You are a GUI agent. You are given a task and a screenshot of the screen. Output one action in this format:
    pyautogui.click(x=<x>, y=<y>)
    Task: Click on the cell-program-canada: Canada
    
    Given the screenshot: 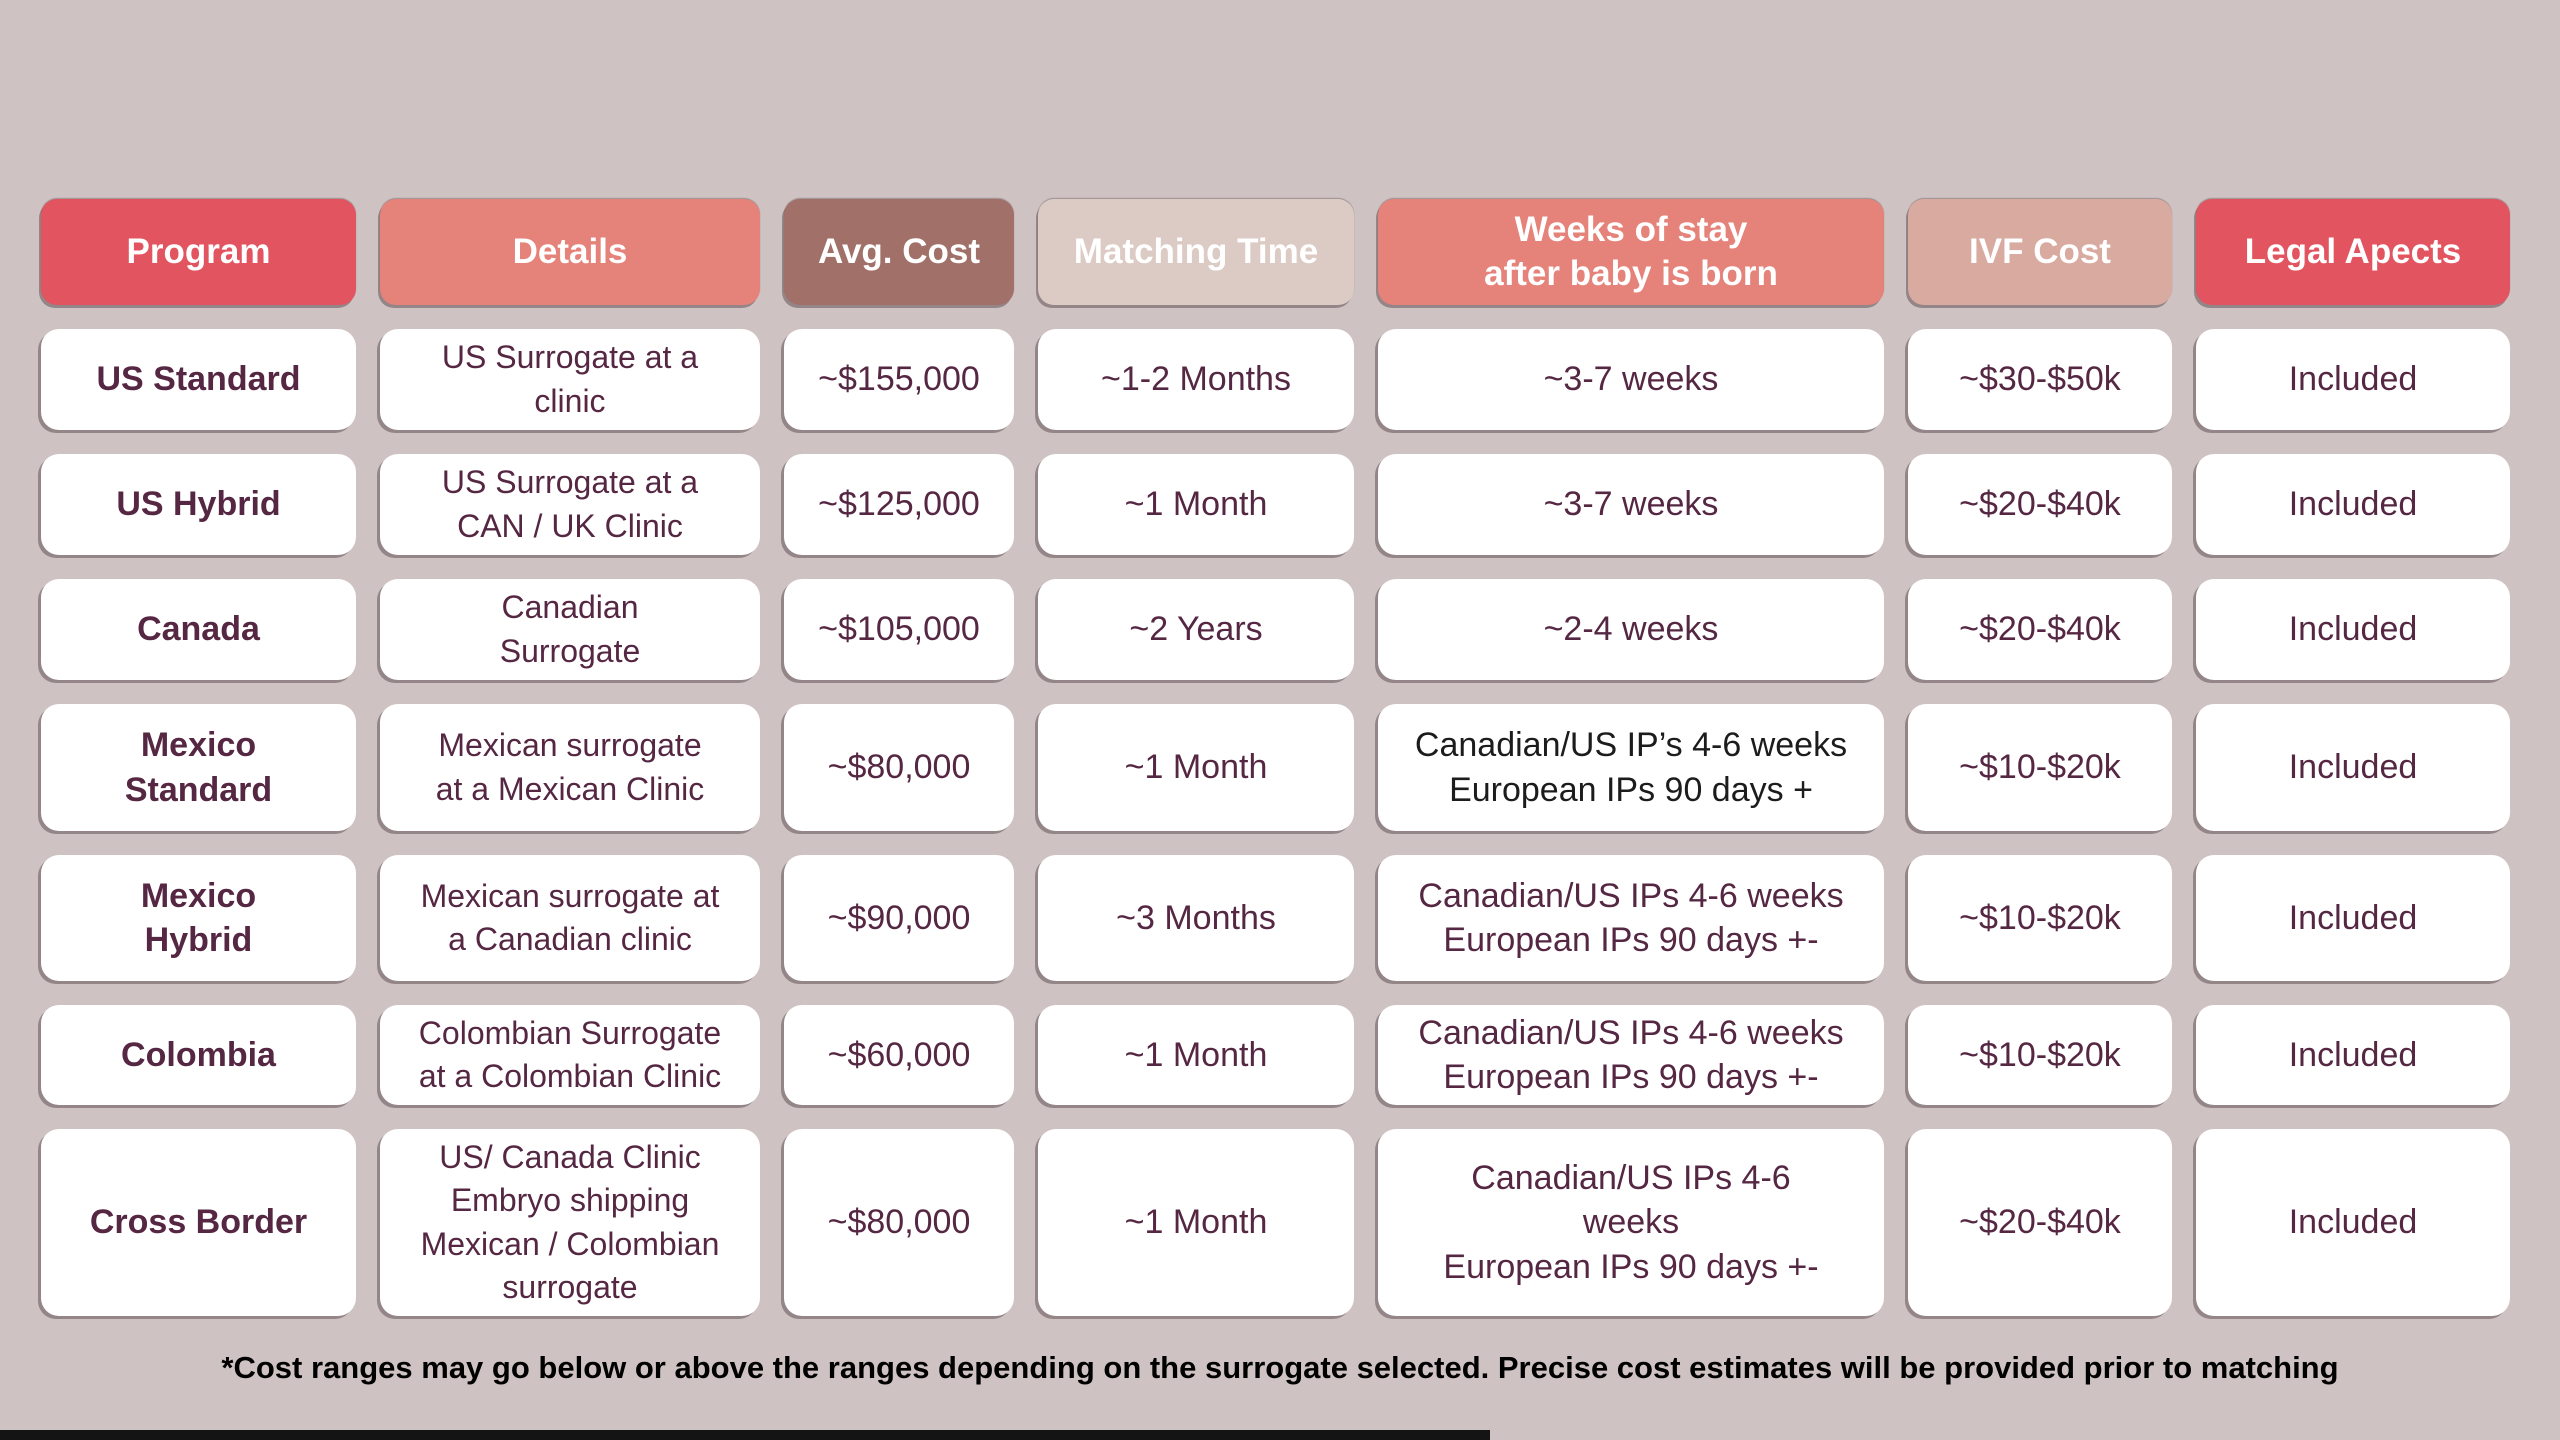 What is the action you would take?
    pyautogui.click(x=198, y=629)
    